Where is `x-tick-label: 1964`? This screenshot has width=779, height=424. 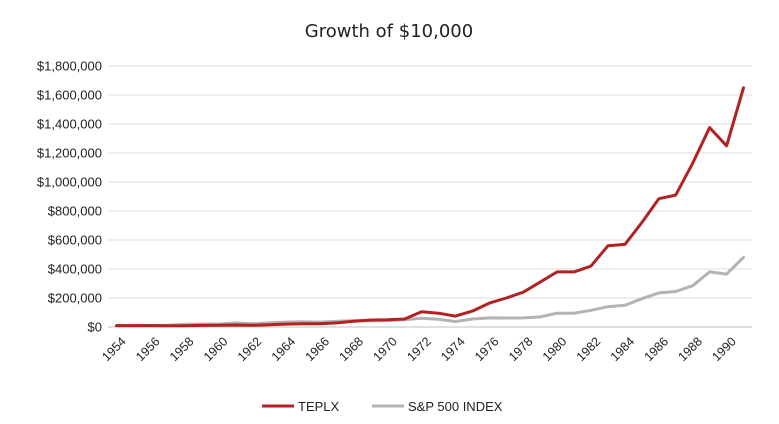
x-tick-label: 1964 is located at coordinates (284, 349).